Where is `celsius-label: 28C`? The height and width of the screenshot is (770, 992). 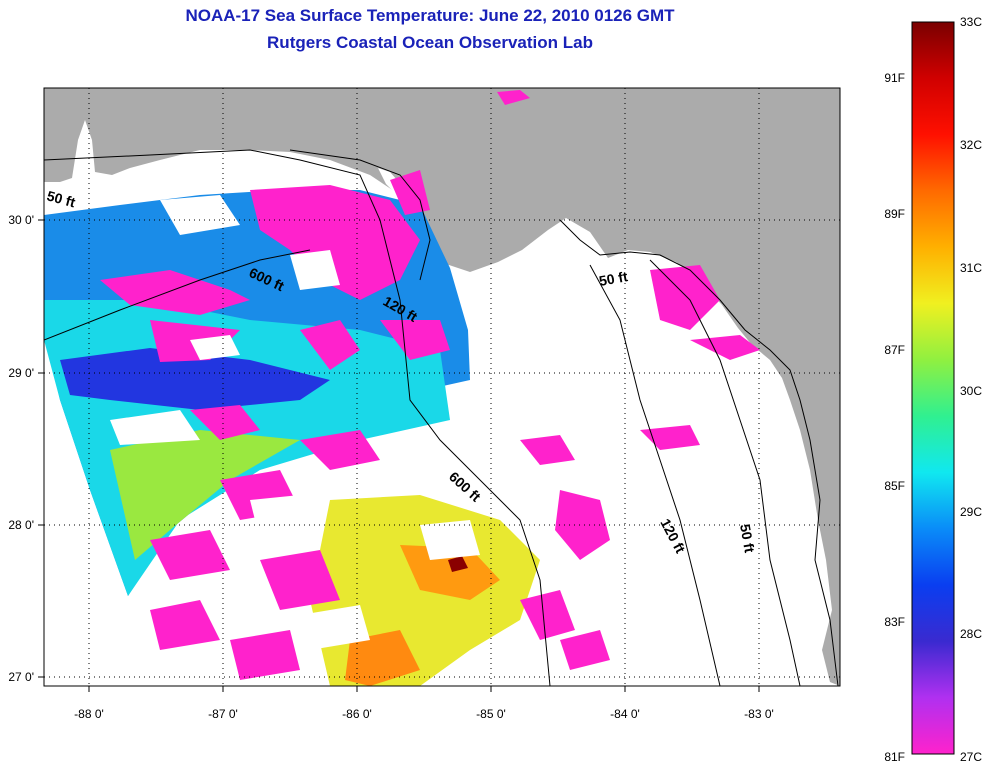
celsius-label: 28C is located at coordinates (971, 634).